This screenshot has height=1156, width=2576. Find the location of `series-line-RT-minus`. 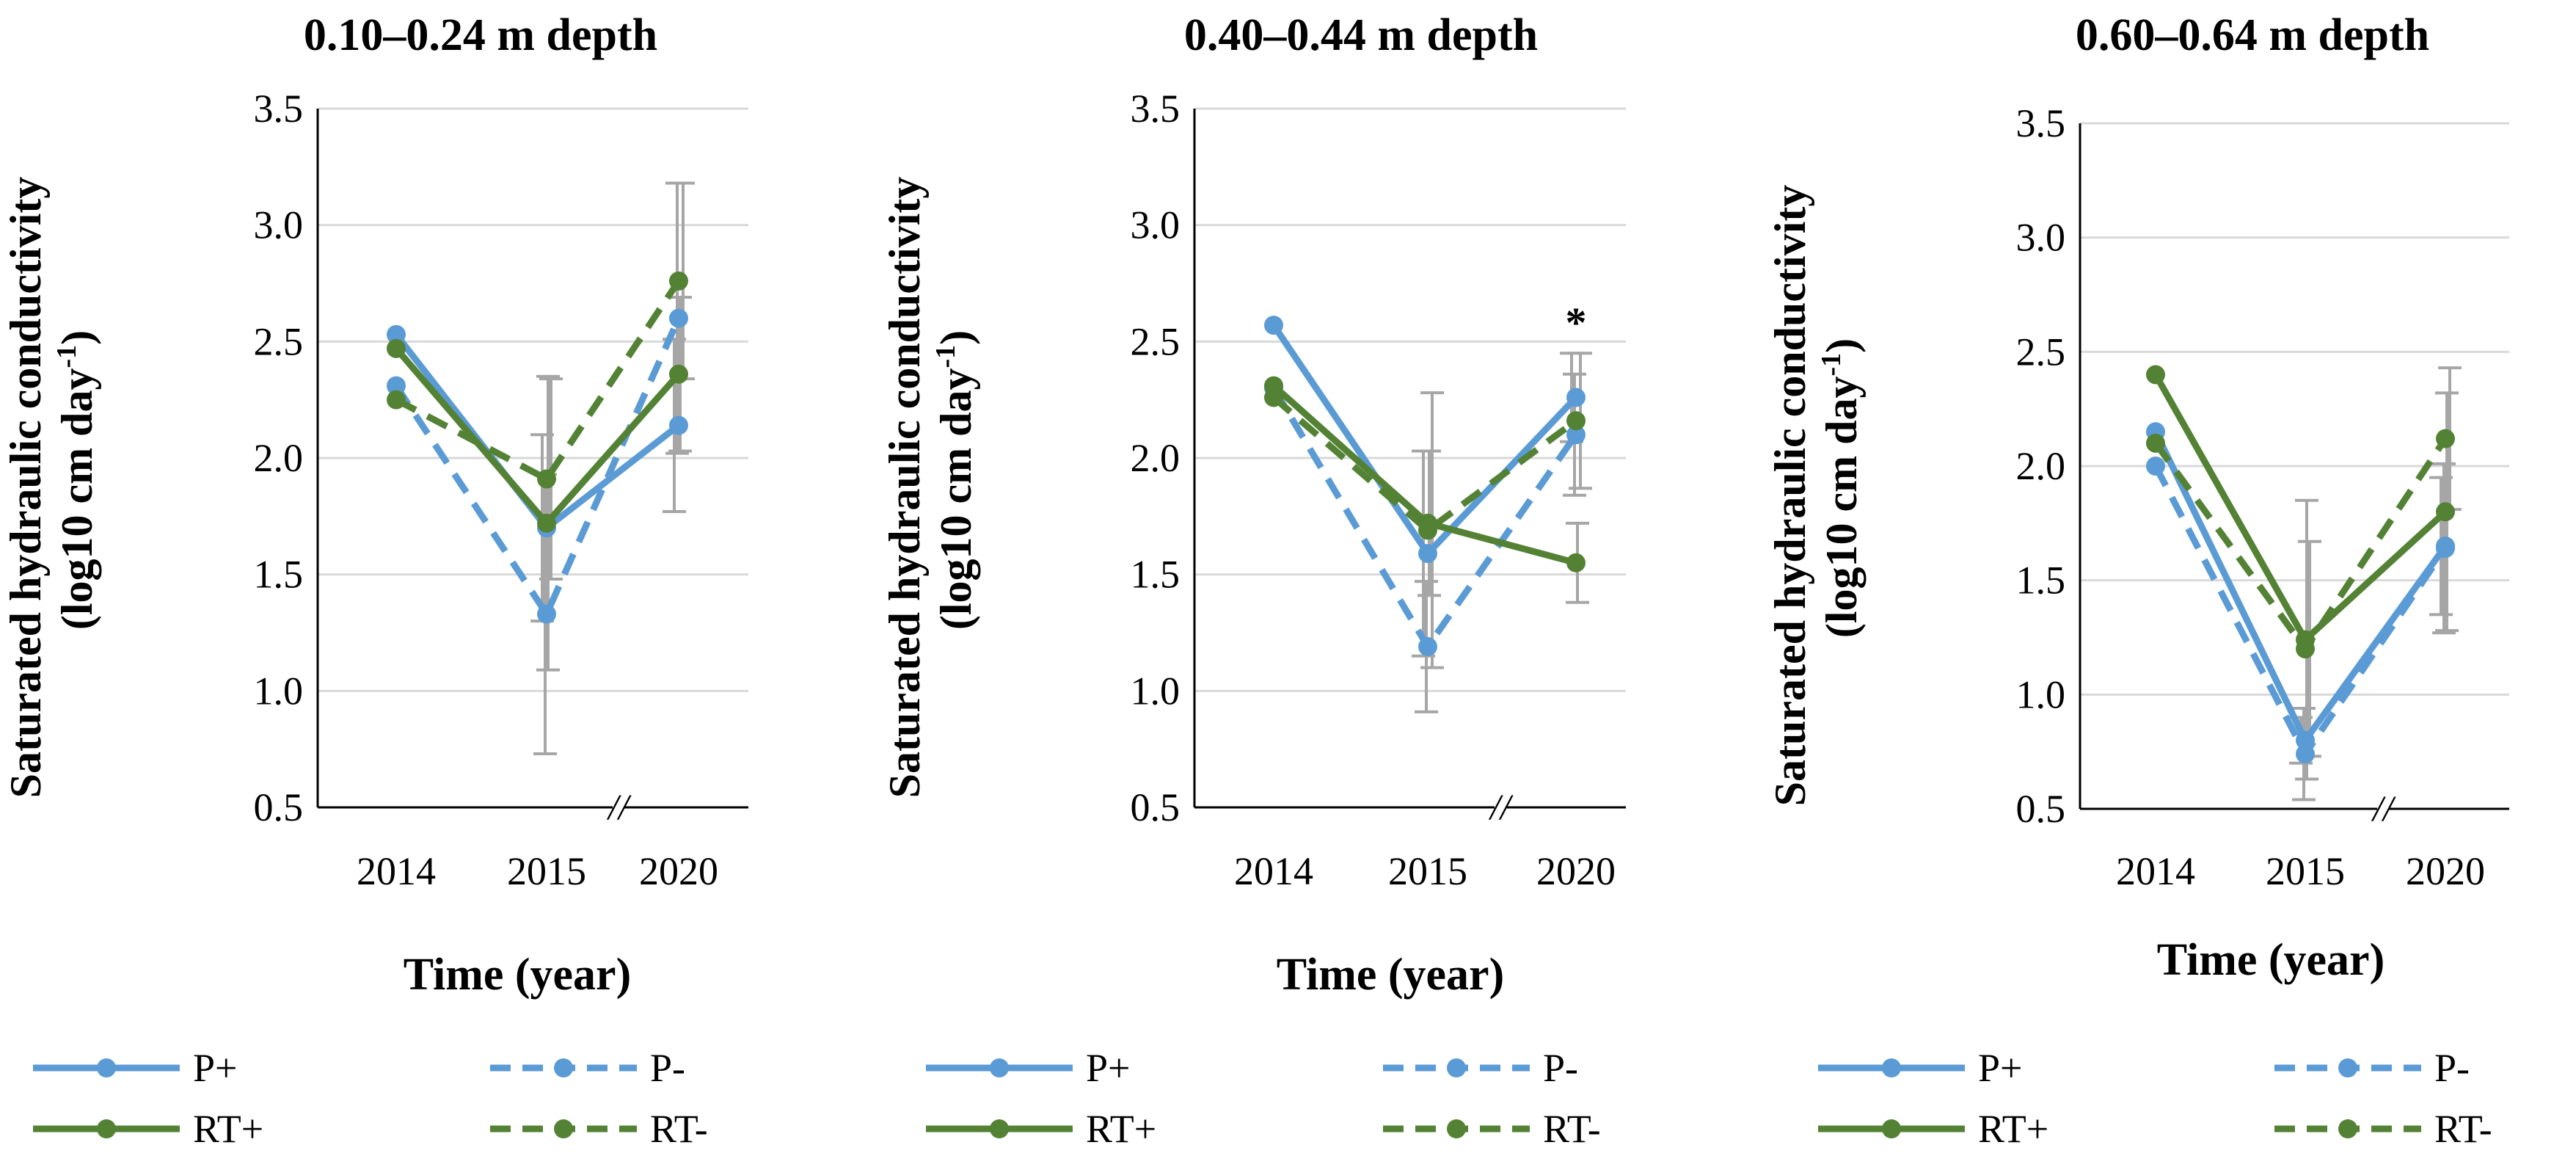

series-line-RT-minus is located at coordinates (1424, 464).